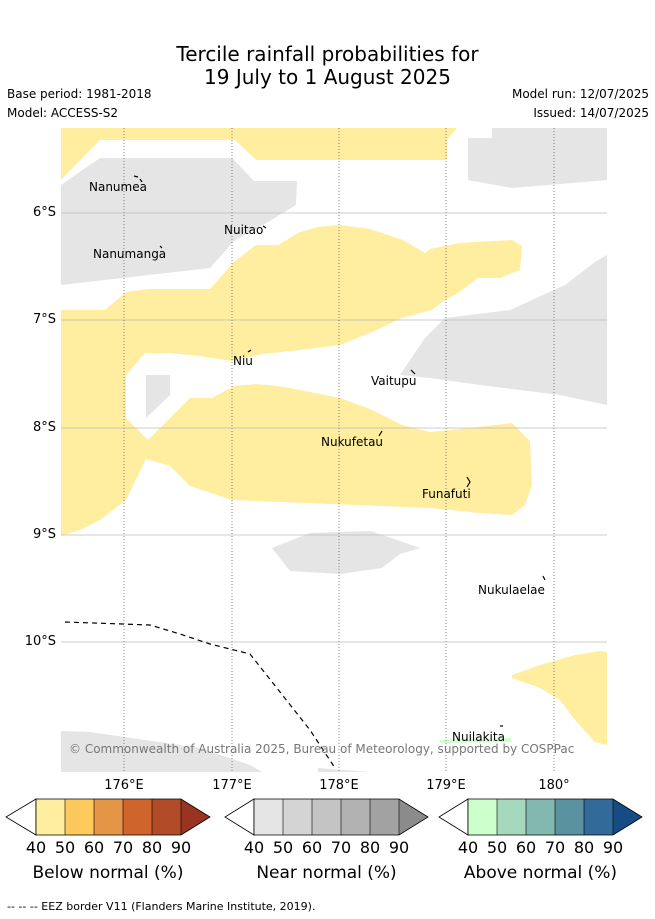 Image resolution: width=655 pixels, height=919 pixels. I want to click on place-label: Nanumea, so click(118, 187).